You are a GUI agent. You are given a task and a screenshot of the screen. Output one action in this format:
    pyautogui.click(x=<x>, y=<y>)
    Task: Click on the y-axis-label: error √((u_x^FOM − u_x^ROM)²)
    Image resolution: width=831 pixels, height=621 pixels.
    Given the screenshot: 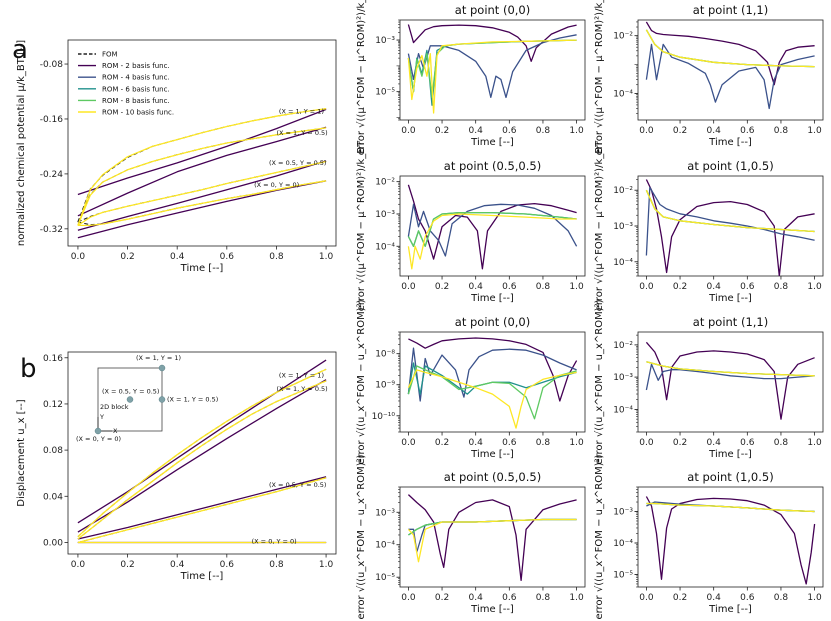 What is the action you would take?
    pyautogui.click(x=361, y=536)
    